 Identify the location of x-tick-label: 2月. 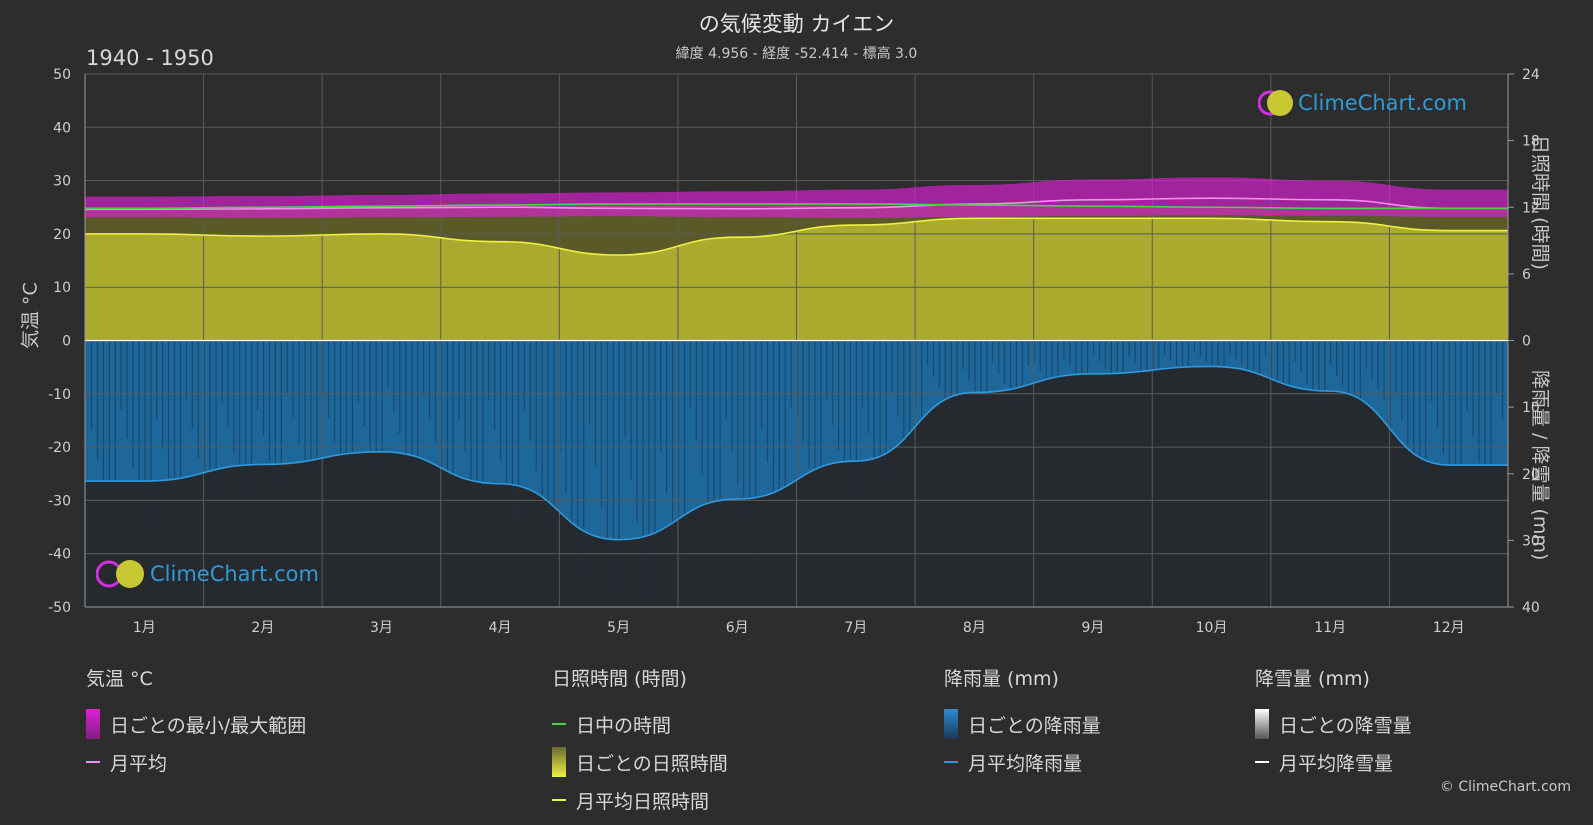
(262, 628).